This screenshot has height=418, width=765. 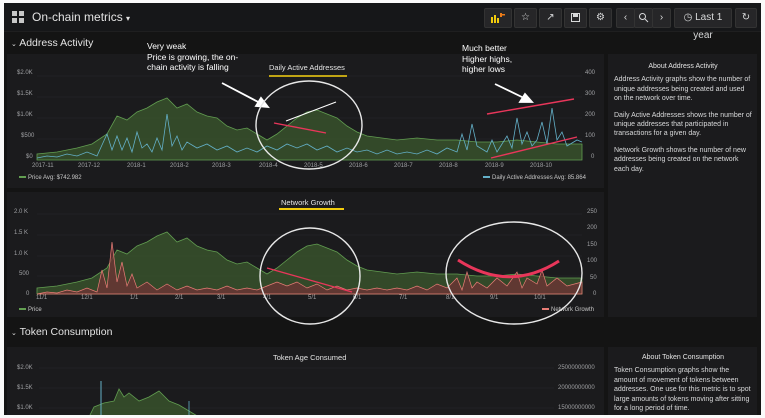 I want to click on x-tick: 9/1, so click(x=494, y=298).